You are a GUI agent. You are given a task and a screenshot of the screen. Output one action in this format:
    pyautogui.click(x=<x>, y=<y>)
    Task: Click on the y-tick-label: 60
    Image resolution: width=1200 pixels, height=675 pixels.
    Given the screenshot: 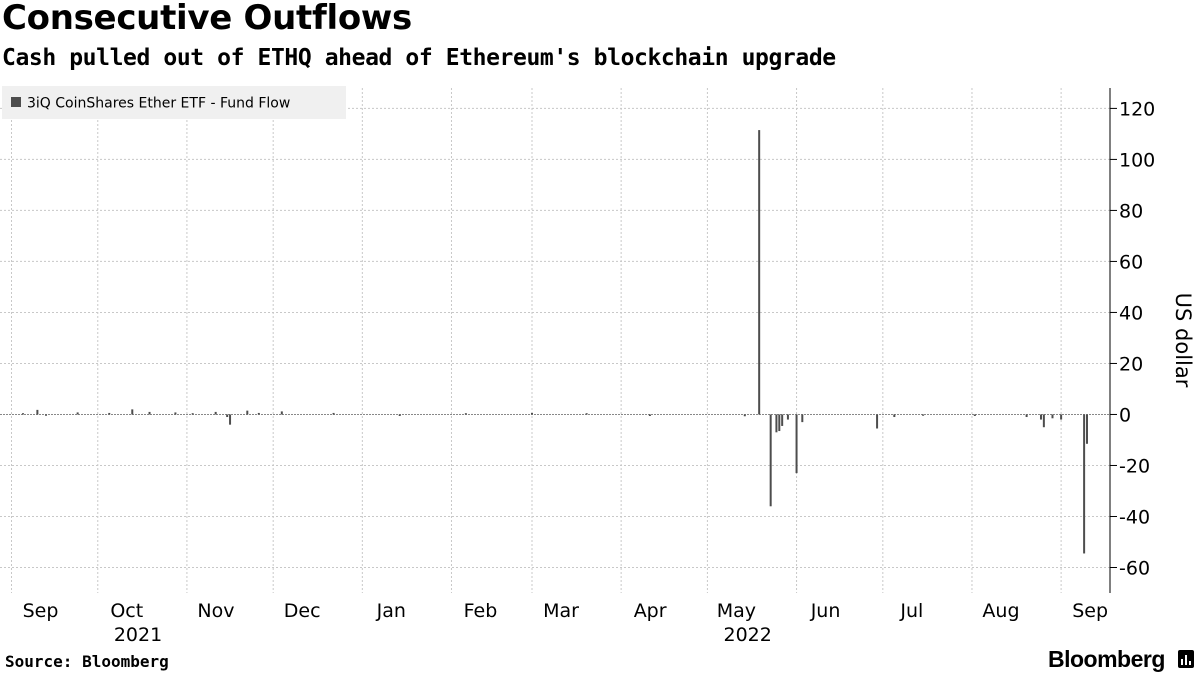 What is the action you would take?
    pyautogui.click(x=1131, y=262)
    